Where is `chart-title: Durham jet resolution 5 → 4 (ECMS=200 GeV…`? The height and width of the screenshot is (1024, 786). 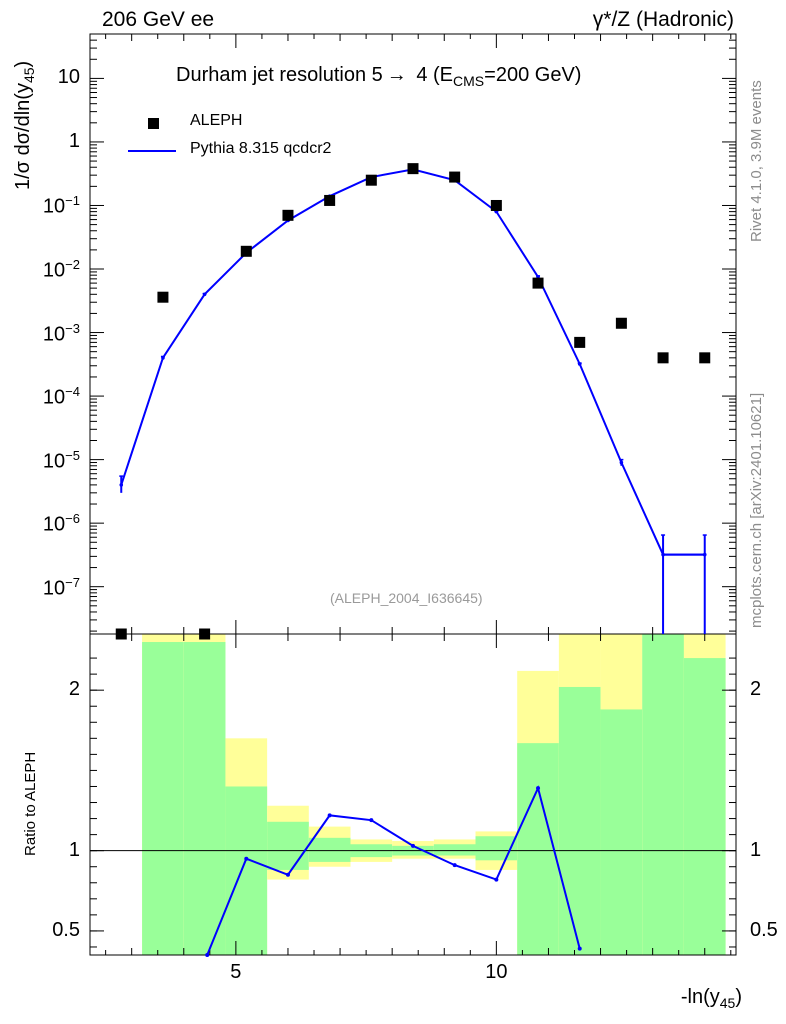
chart-title: Durham jet resolution 5 → 4 (ECMS=200 GeV… is located at coordinates (378, 76).